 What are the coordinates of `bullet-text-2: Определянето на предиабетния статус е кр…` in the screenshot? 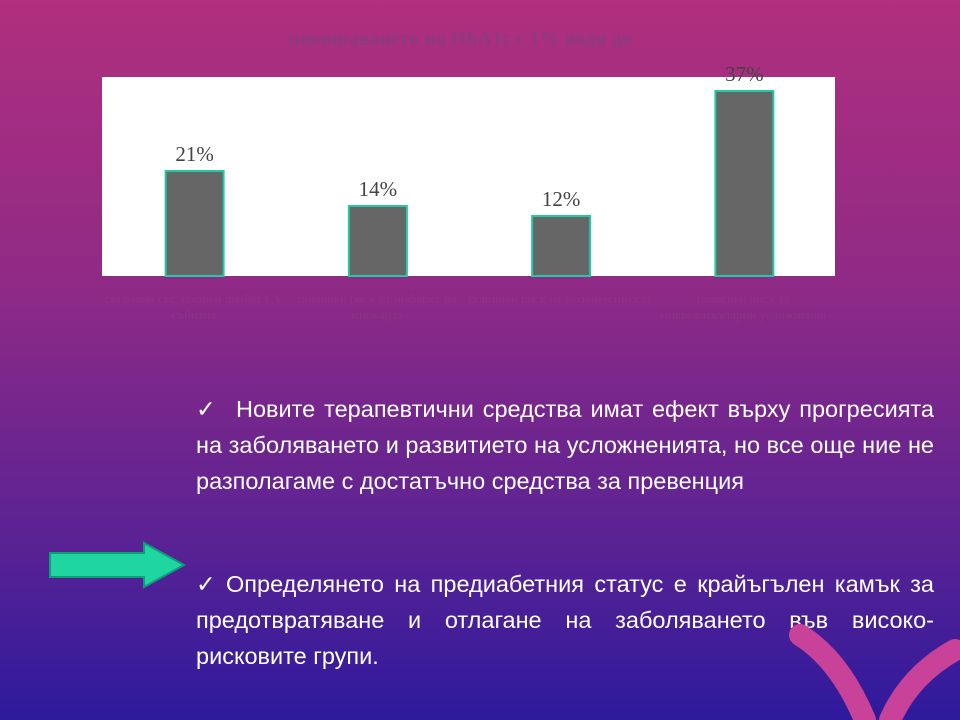 It's located at (565, 620).